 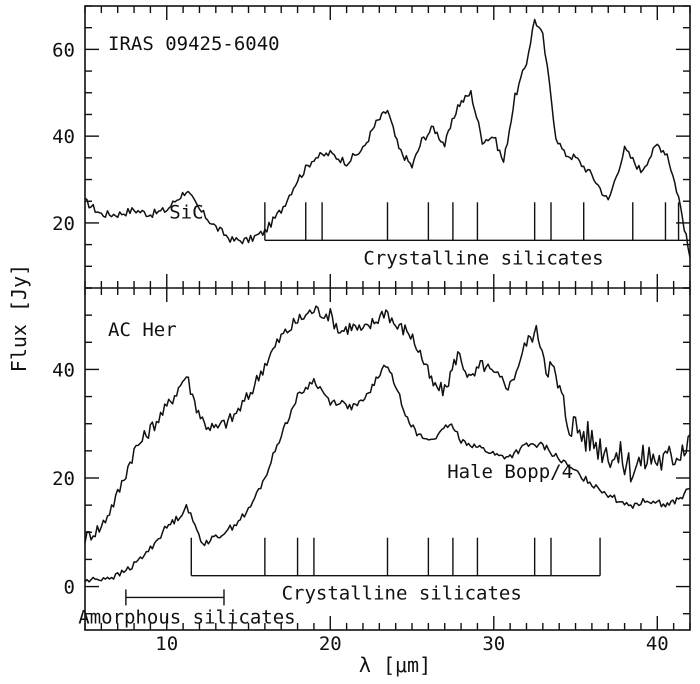 What do you see at coordinates (186, 617) in the screenshot?
I see `feature-label: Amorphous silicates` at bounding box center [186, 617].